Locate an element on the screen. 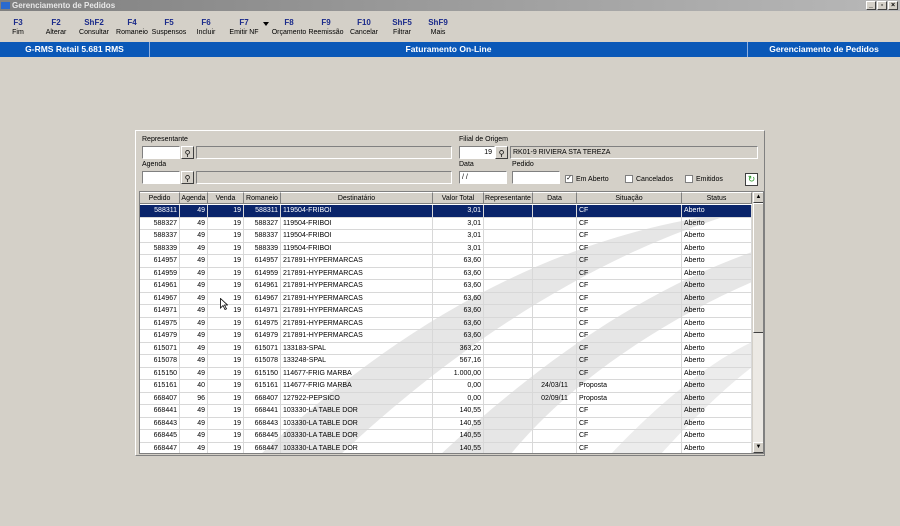 This screenshot has height=526, width=900. column-header-8: Situação is located at coordinates (629, 198).